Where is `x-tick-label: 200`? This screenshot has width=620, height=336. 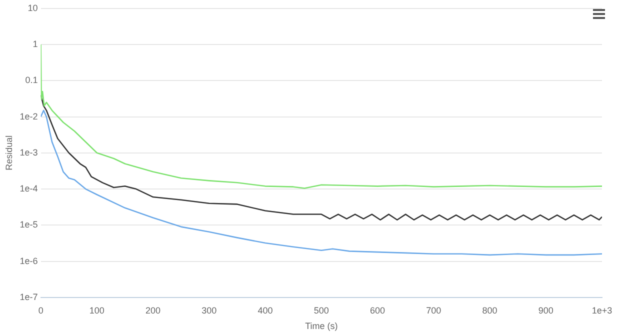 x-tick-label: 200 is located at coordinates (153, 310).